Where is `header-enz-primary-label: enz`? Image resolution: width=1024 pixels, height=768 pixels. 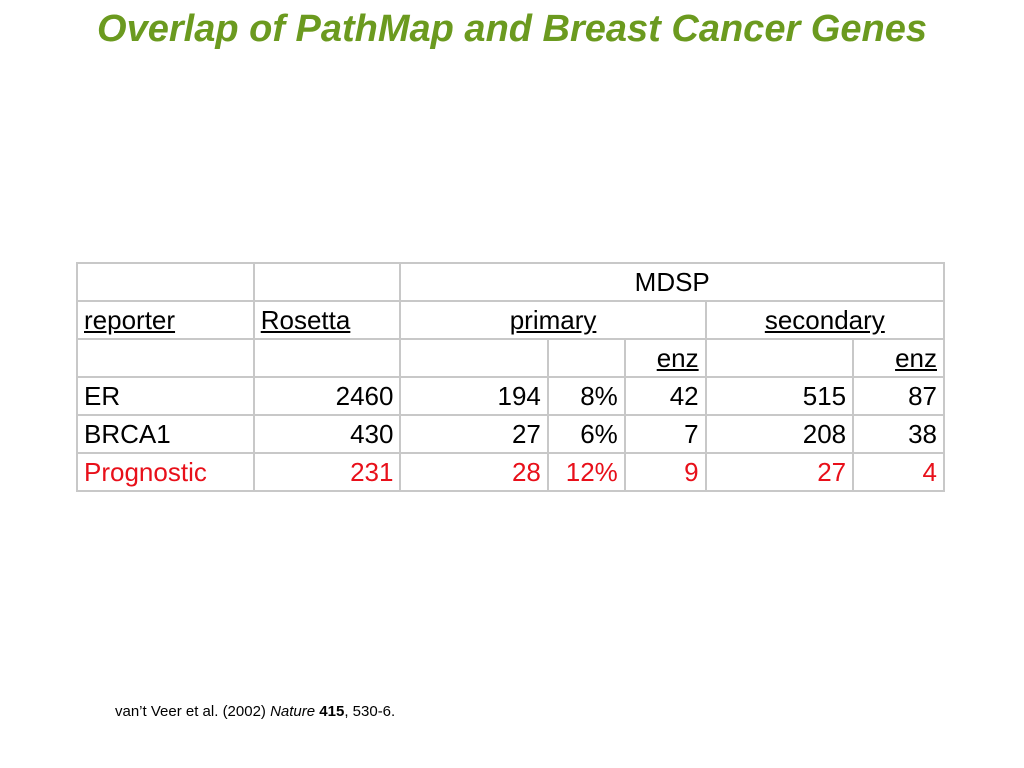 header-enz-primary-label: enz is located at coordinates (677, 358).